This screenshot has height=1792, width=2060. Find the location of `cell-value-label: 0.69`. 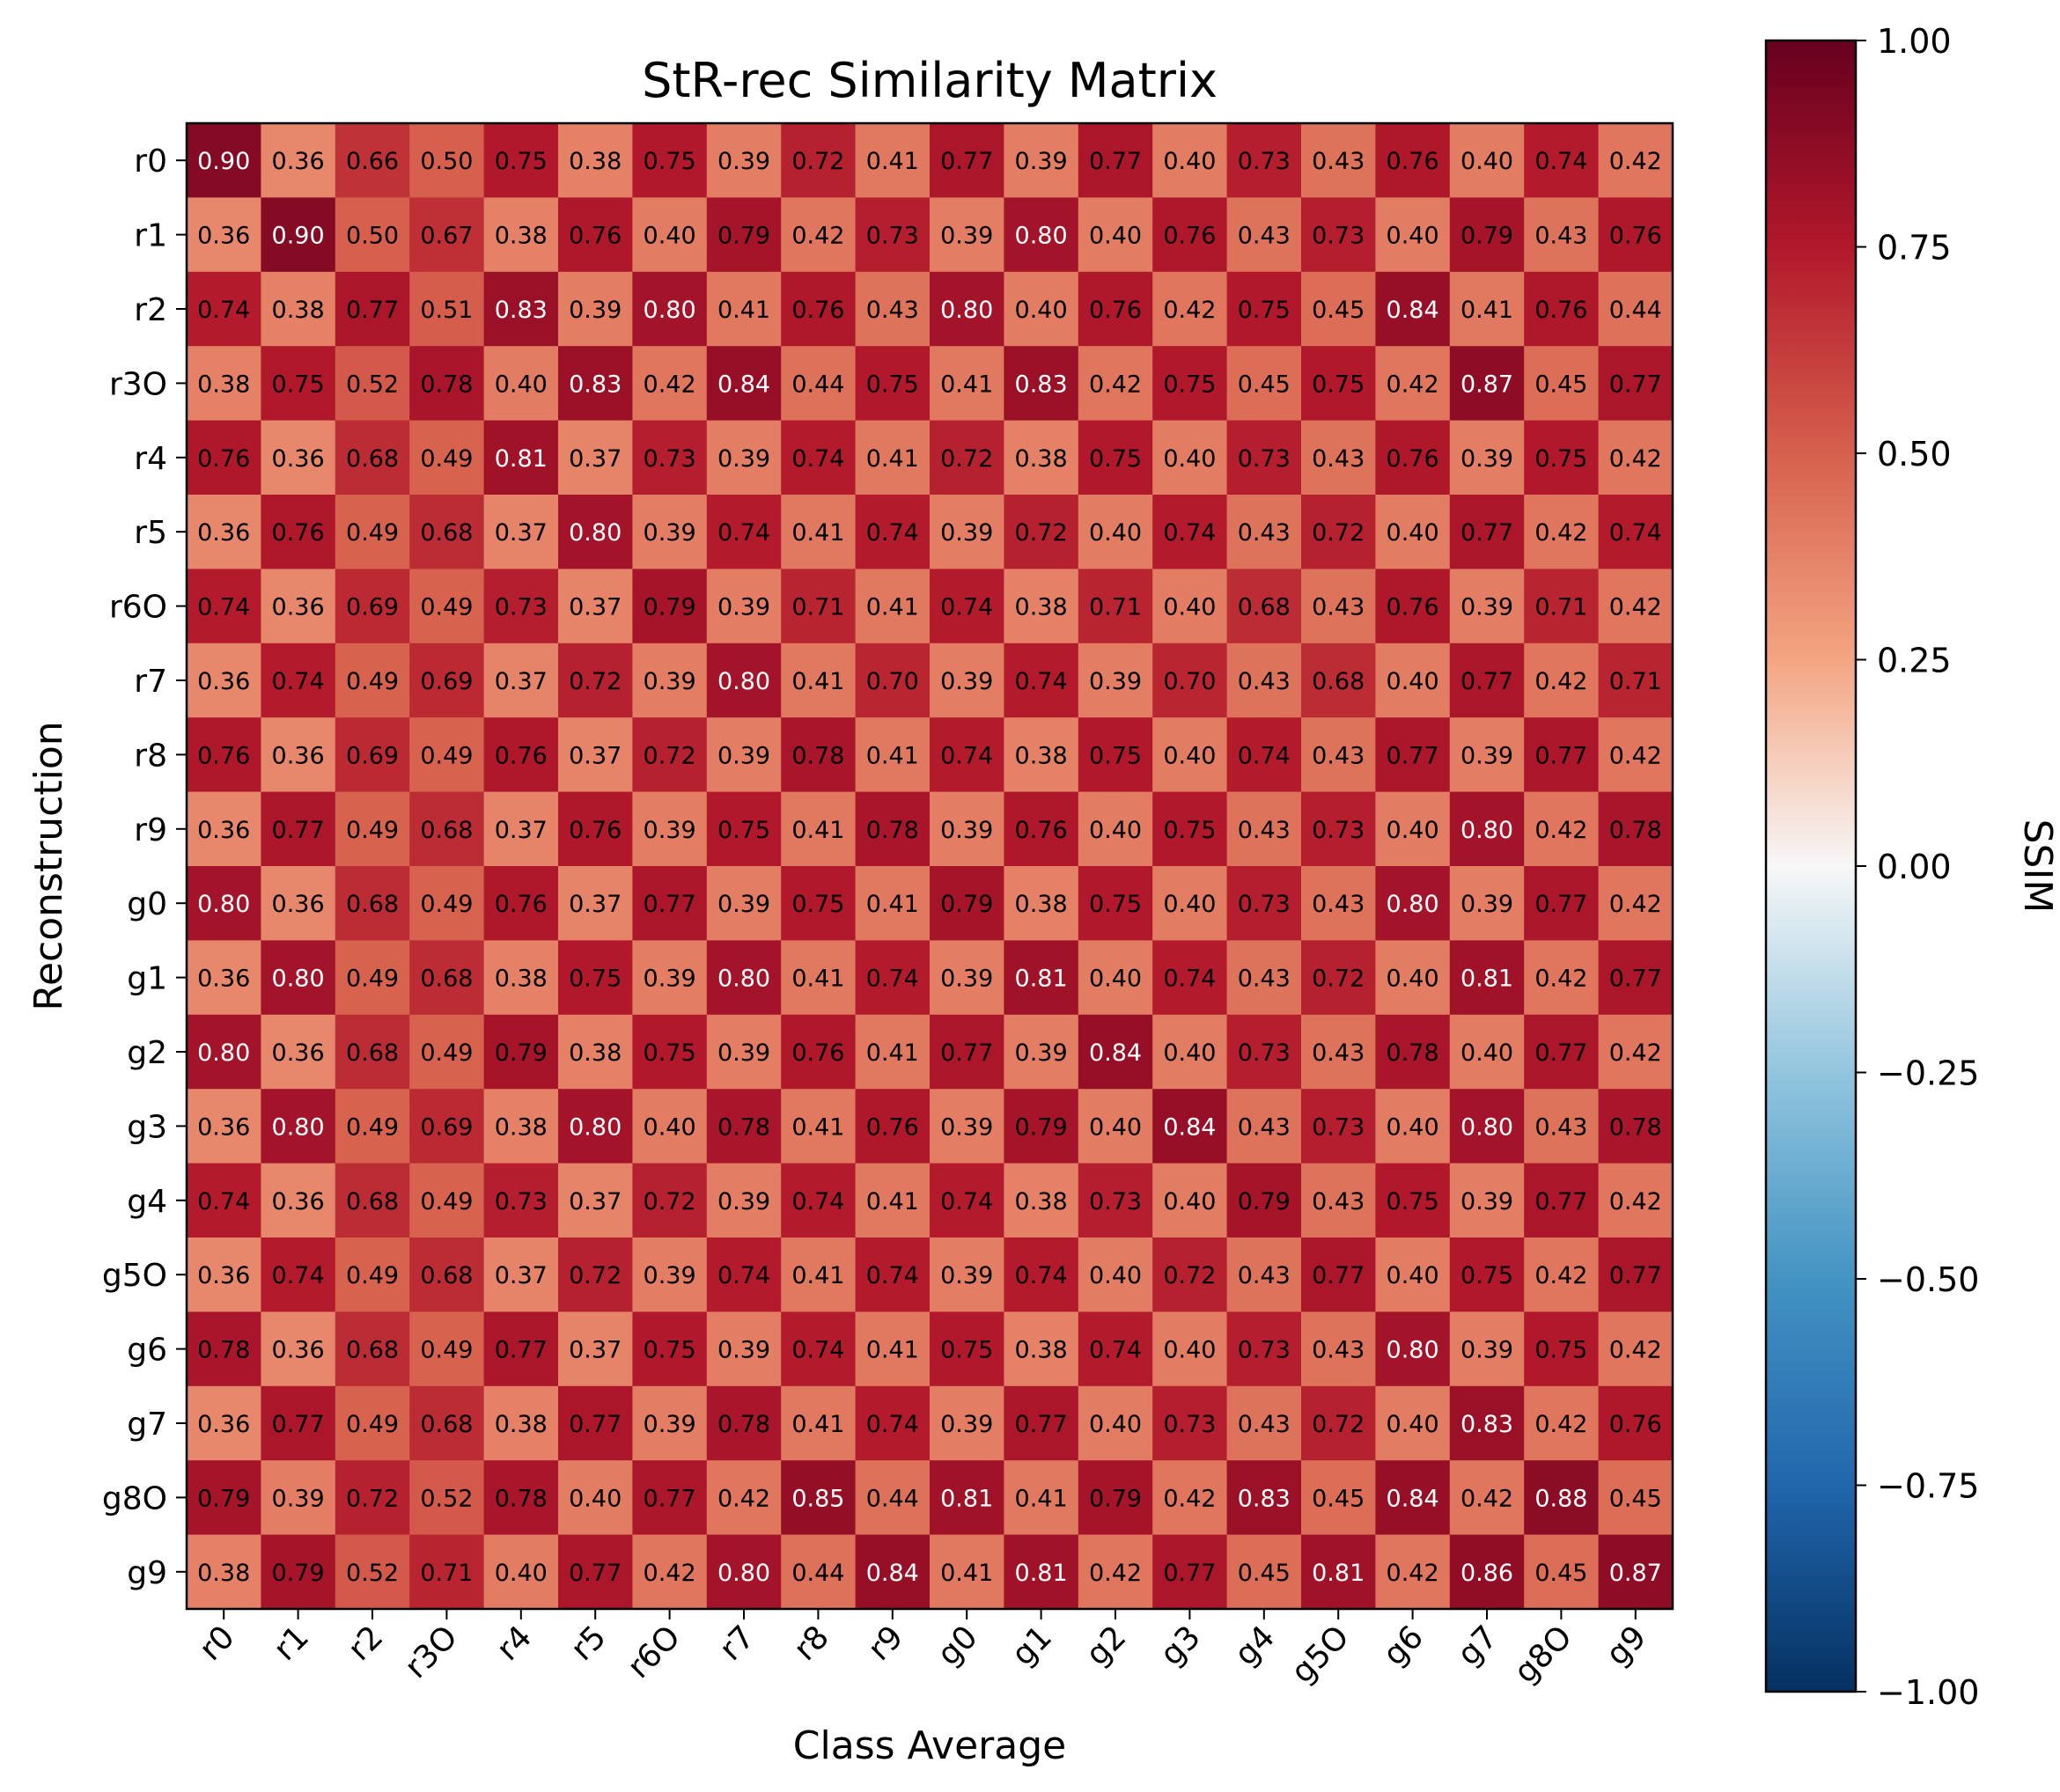

cell-value-label: 0.69 is located at coordinates (446, 1127).